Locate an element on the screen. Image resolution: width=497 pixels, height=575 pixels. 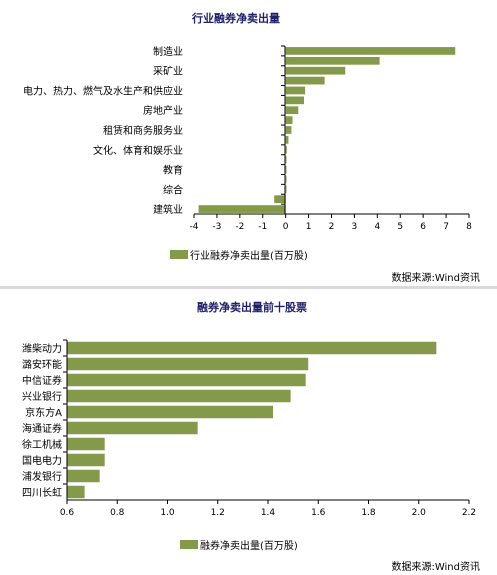
x-tick-label: 1.8 is located at coordinates (368, 513).